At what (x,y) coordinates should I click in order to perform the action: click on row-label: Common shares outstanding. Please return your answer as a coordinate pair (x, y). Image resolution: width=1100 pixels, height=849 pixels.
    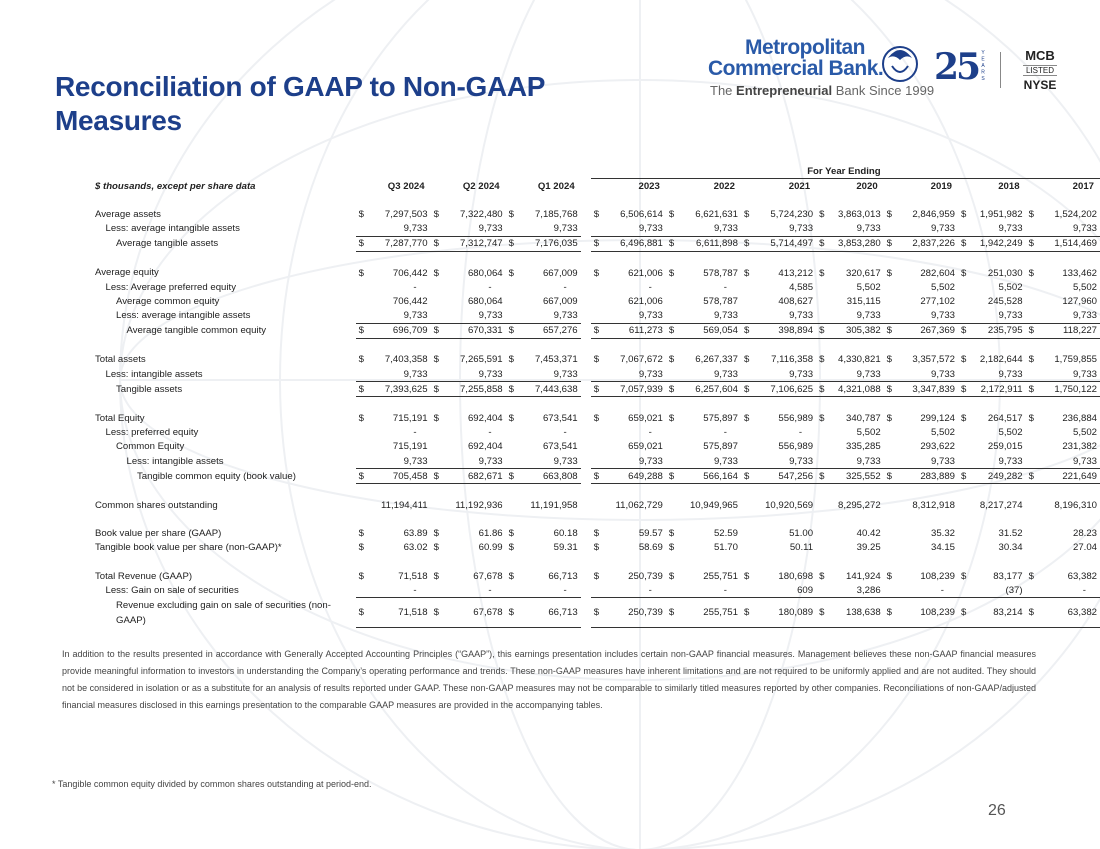
    Looking at the image, I should click on (156, 505).